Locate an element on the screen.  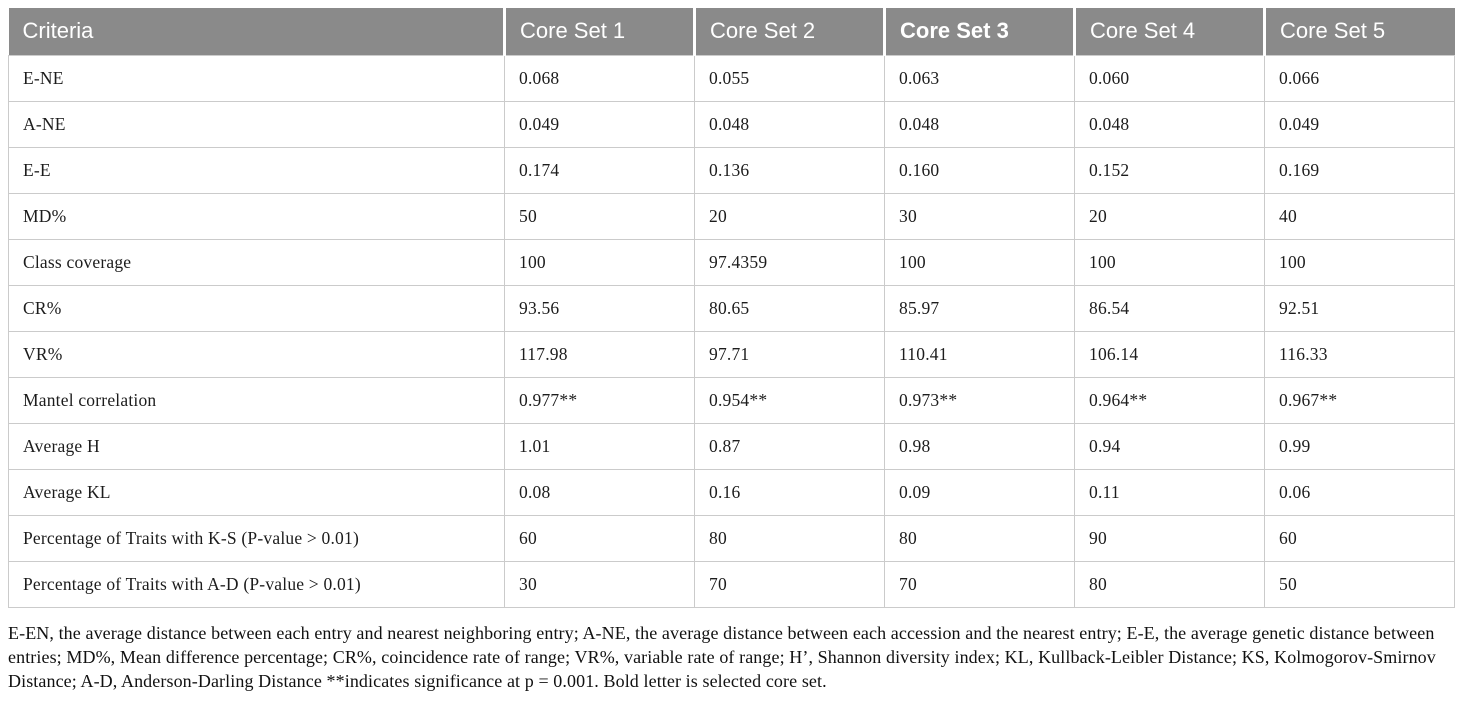
column-header-core-set-1: Core Set 1 is located at coordinates (599, 32).